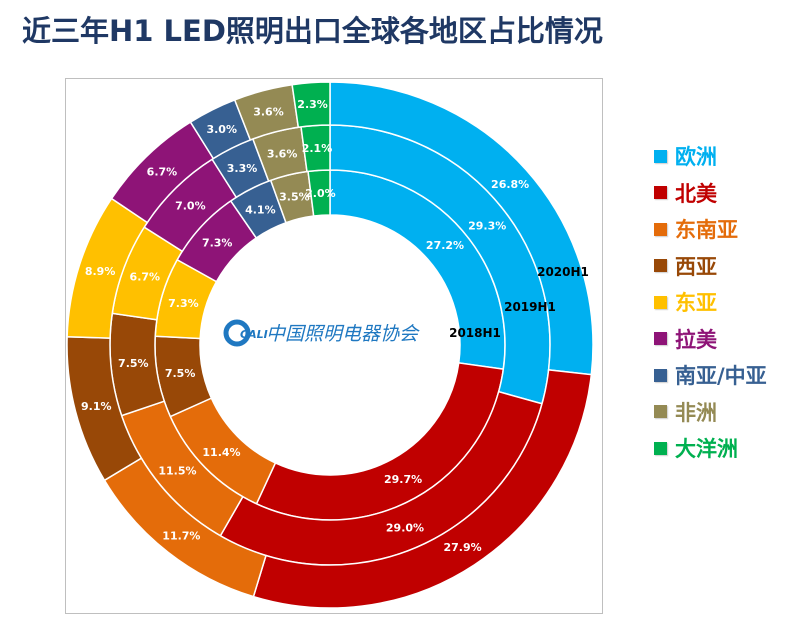  What do you see at coordinates (530, 307) in the screenshot?
I see `ring-label-2019H1: 2019H1` at bounding box center [530, 307].